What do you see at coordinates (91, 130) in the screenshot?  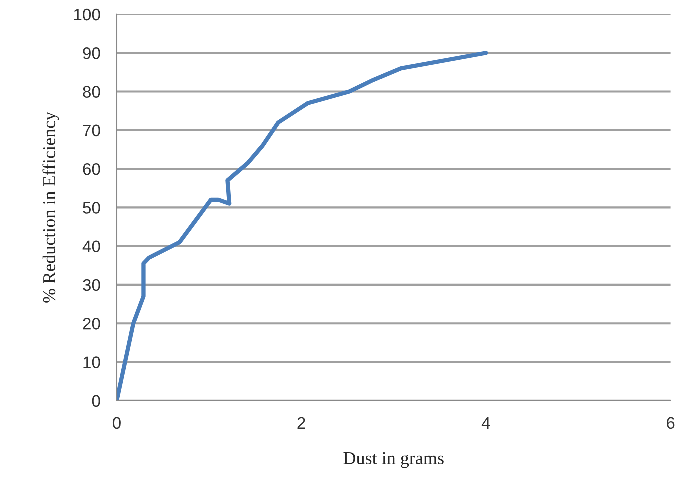 I see `y-tick-label: 70` at bounding box center [91, 130].